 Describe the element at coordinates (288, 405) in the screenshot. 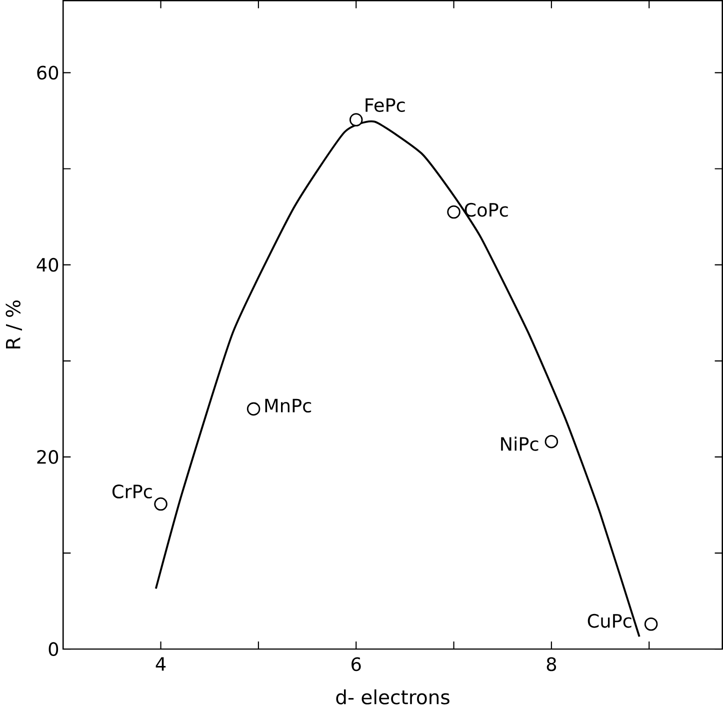

I see `annotation: MnPc` at that location.